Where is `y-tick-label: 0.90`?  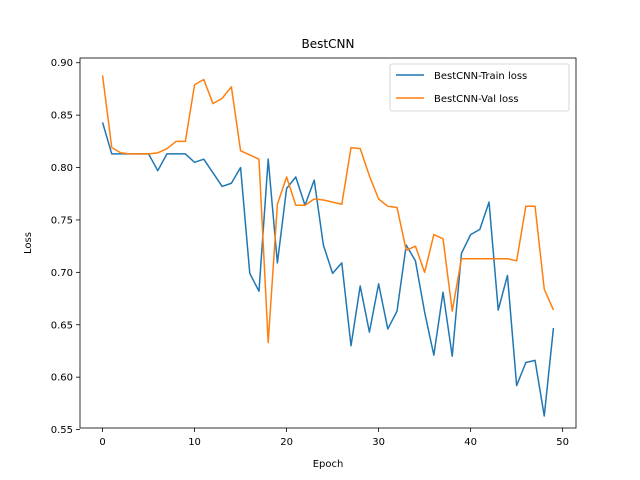
y-tick-label: 0.90 is located at coordinates (62, 63).